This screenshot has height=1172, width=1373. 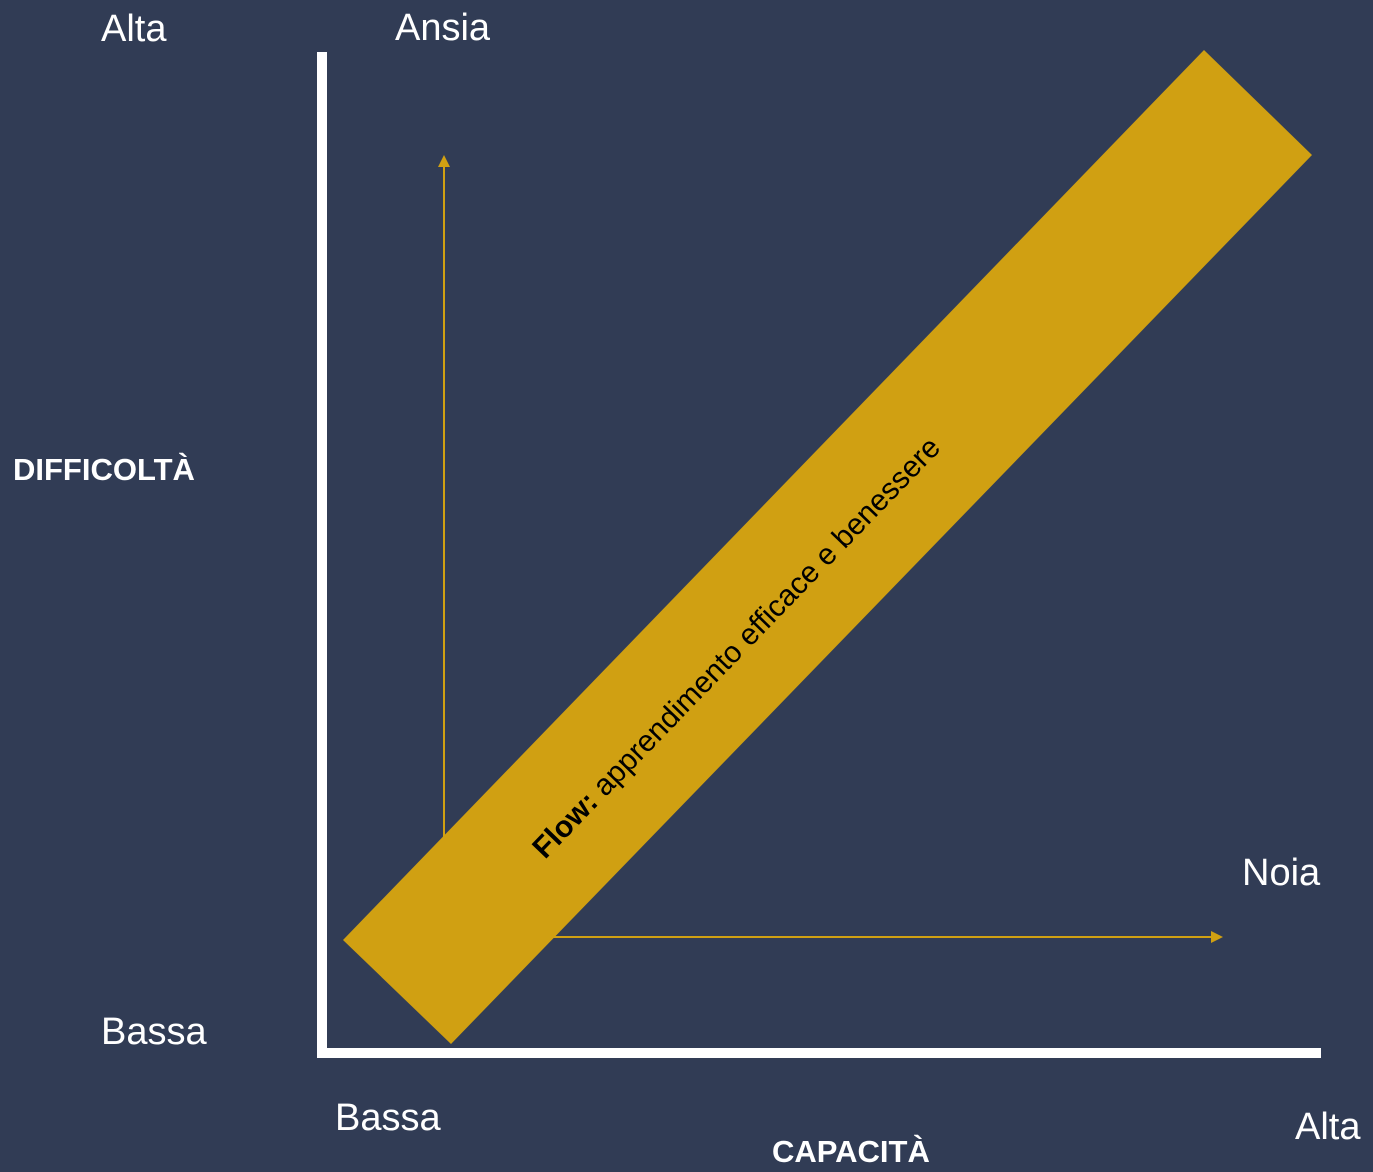 What do you see at coordinates (1281, 873) in the screenshot?
I see `boredom-zone-label: Noia` at bounding box center [1281, 873].